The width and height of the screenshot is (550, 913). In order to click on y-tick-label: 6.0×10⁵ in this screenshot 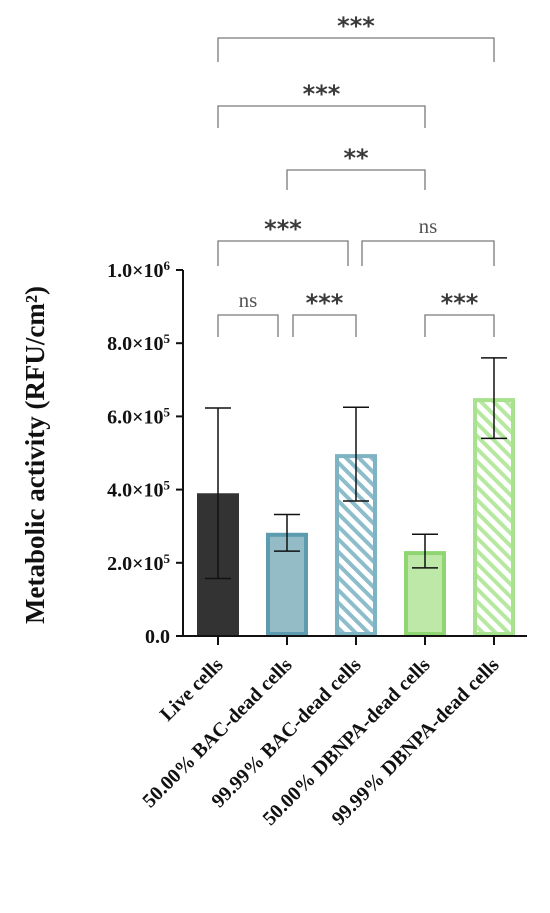, I will do `click(138, 416)`.